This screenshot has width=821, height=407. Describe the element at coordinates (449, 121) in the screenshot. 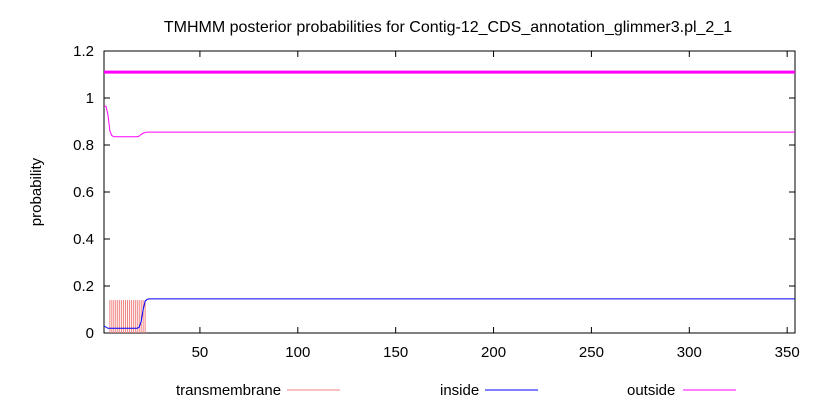

I see `series-outside-line` at that location.